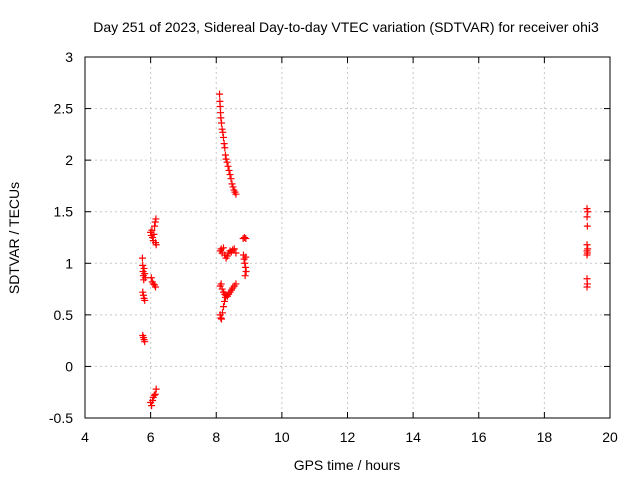  I want to click on x-tick-label: 12, so click(348, 437).